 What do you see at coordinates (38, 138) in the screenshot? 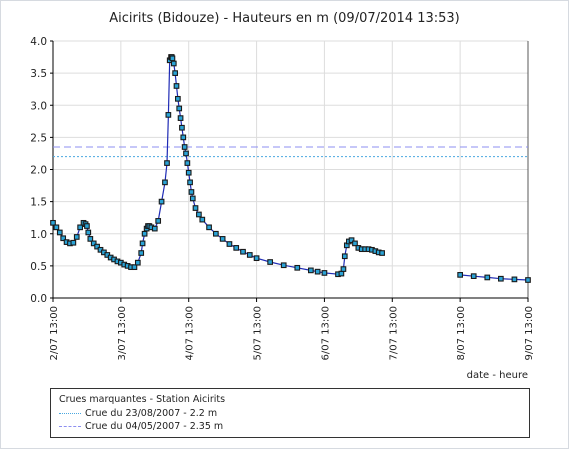
I see `y-tick-label: 2.5` at bounding box center [38, 138].